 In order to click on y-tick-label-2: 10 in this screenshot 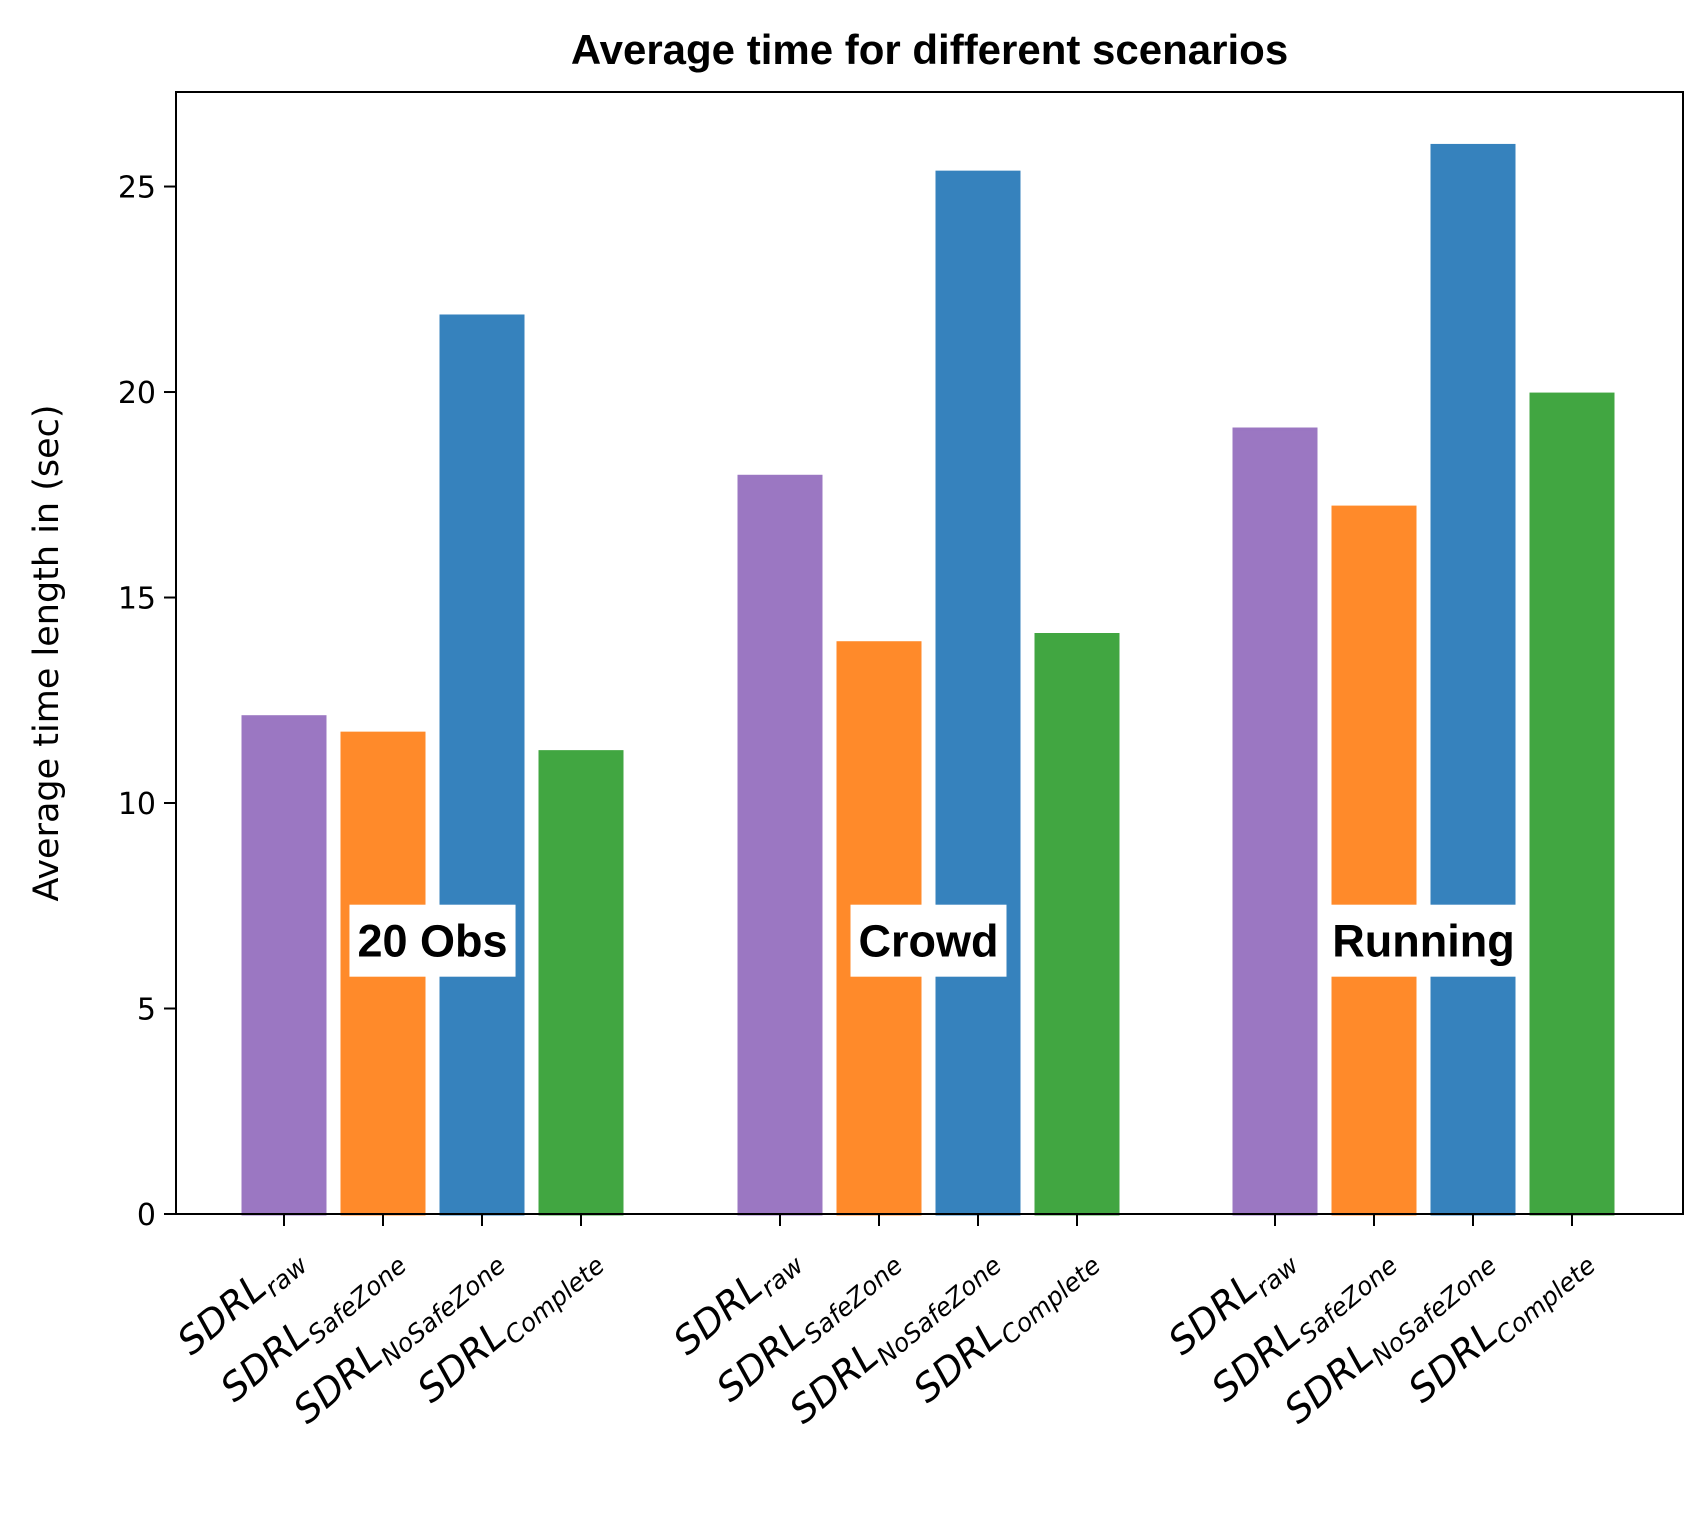, I will do `click(137, 804)`.